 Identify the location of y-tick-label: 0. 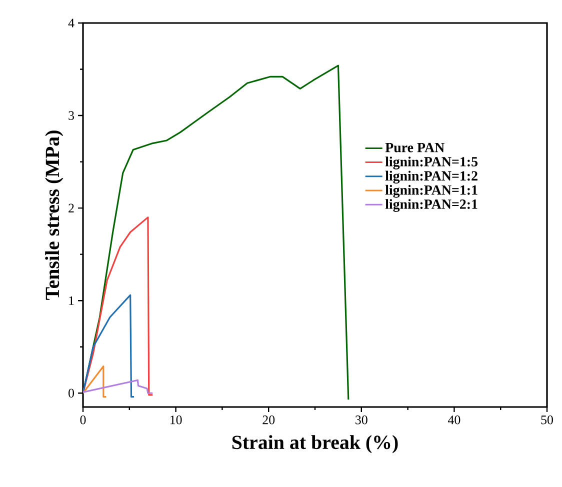
(71, 393).